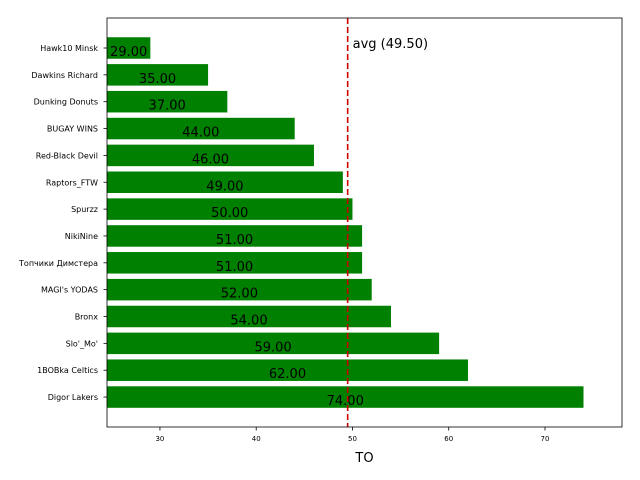  Describe the element at coordinates (352, 439) in the screenshot. I see `x-tick-label: 50` at that location.